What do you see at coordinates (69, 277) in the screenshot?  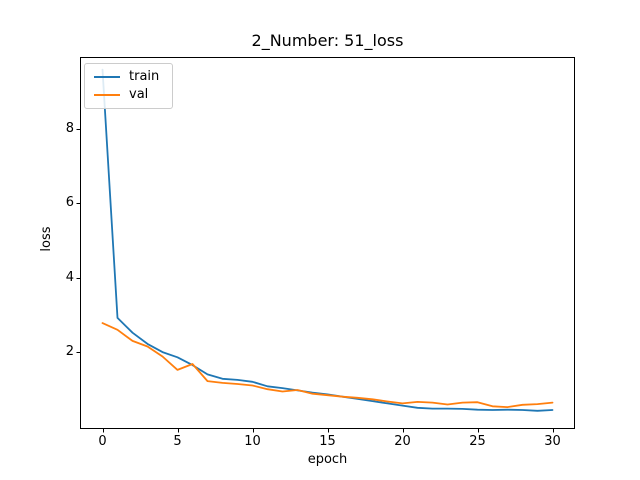 I see `y-tick-label: 4` at bounding box center [69, 277].